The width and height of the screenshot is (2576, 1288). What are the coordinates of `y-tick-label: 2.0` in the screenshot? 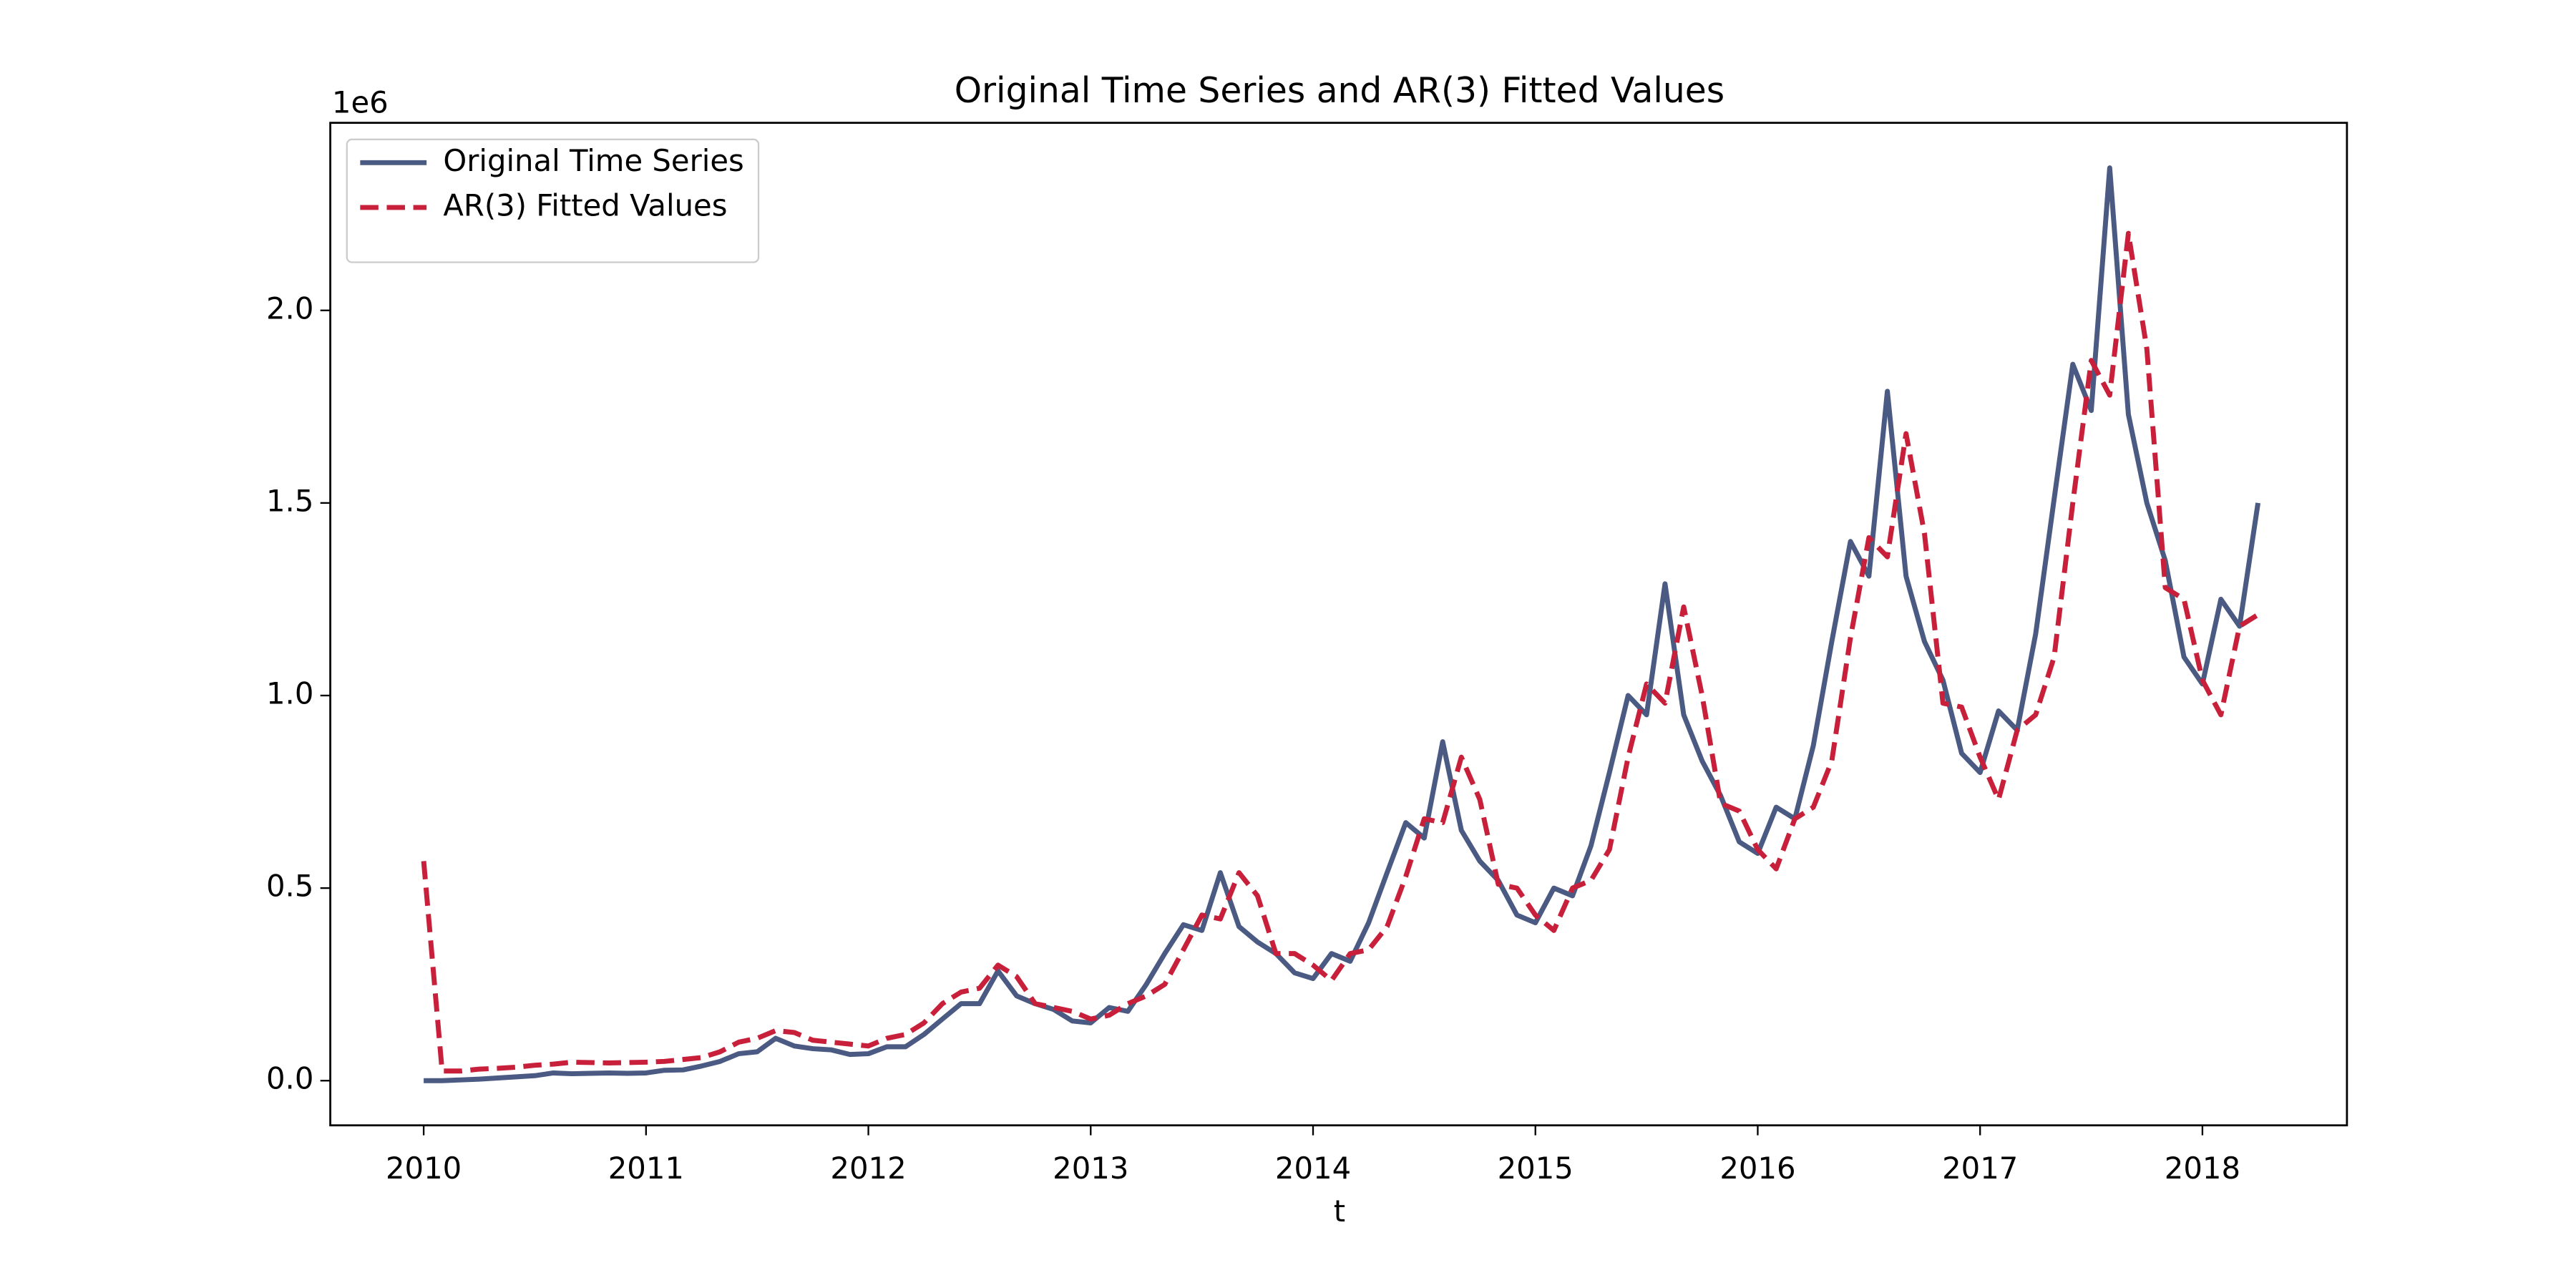 It's located at (289, 308).